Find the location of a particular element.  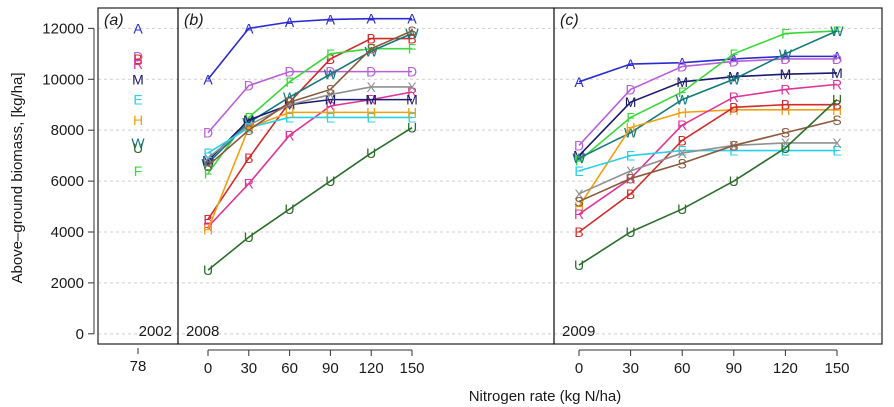

series-e: E E E E E E is located at coordinates (707, 161).